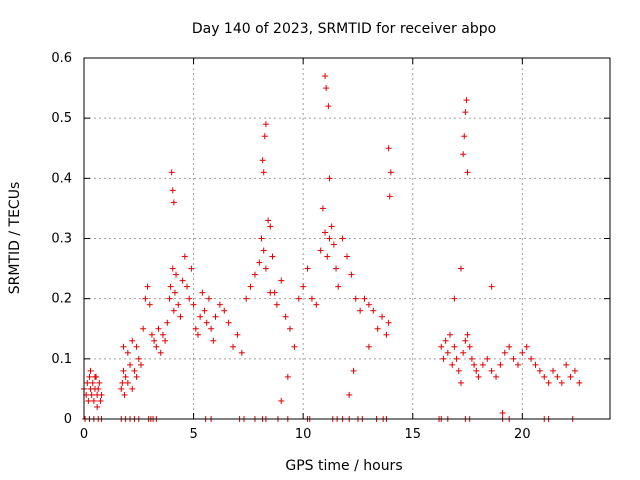 Image resolution: width=640 pixels, height=480 pixels. What do you see at coordinates (61, 239) in the screenshot?
I see `y-tick-label: 0.3` at bounding box center [61, 239].